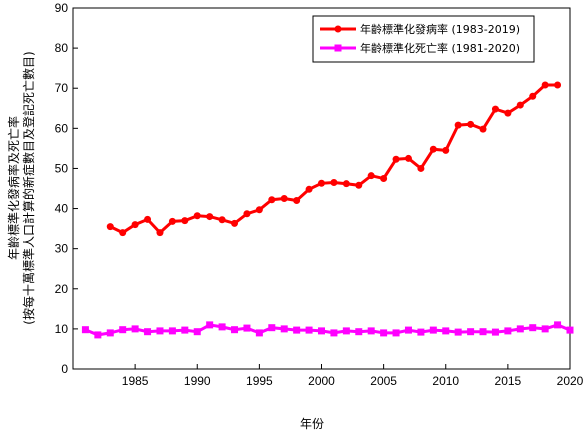  Describe the element at coordinates (338, 29) in the screenshot. I see `legend-marker` at that location.